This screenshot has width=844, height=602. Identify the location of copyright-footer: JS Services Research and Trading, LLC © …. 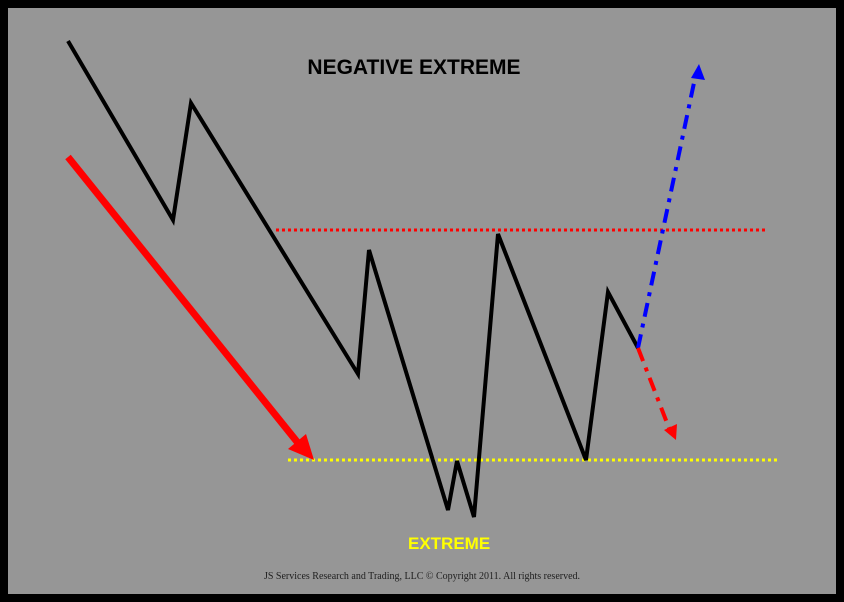
(422, 576).